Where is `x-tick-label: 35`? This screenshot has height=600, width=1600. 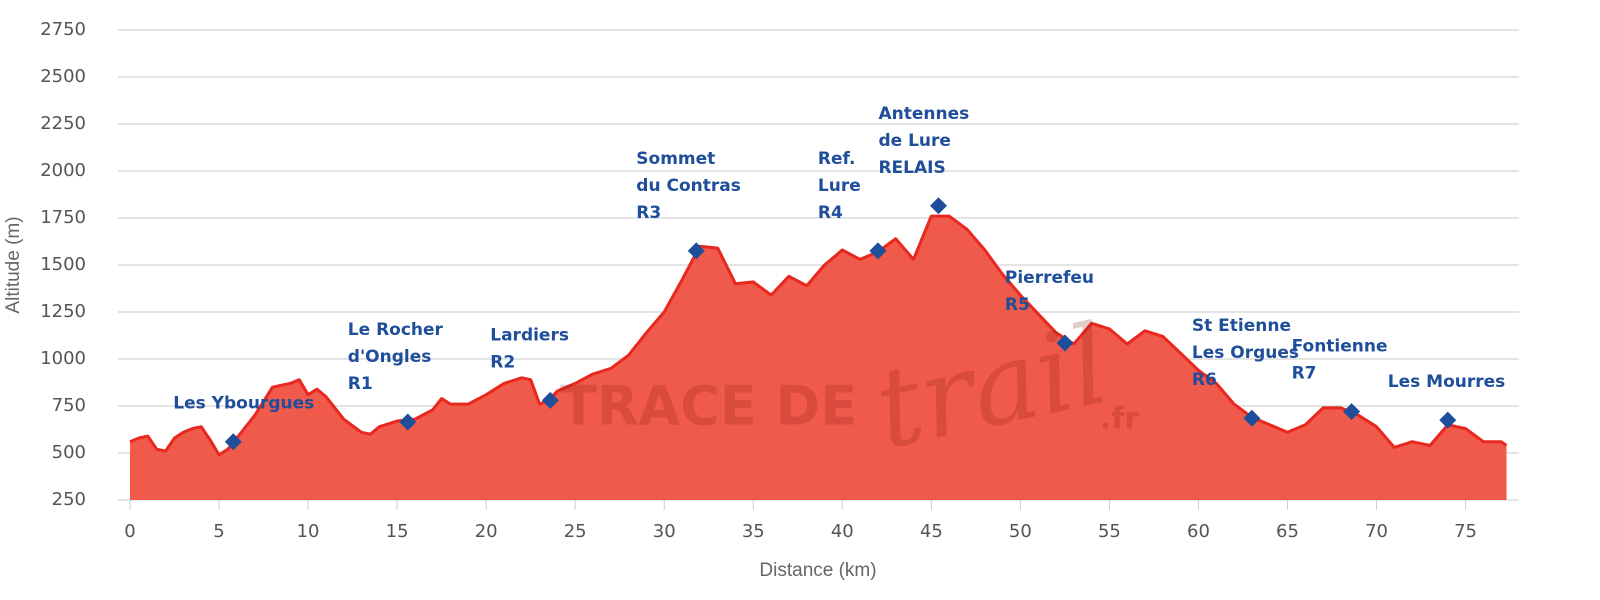
x-tick-label: 35 is located at coordinates (753, 531).